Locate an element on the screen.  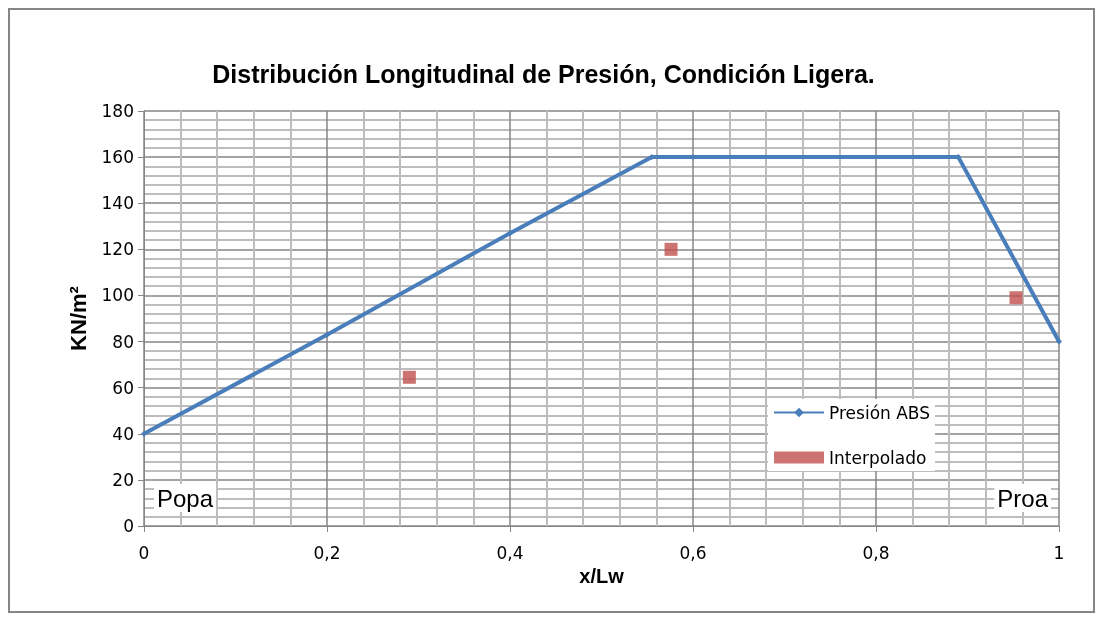
y-tick-label: 80 is located at coordinates (123, 341).